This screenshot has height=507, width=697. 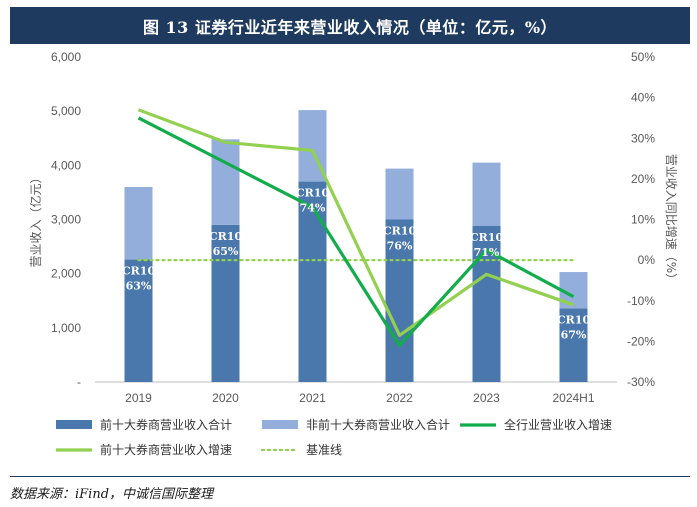 I want to click on bar-label-pct: 74%, so click(x=313, y=208).